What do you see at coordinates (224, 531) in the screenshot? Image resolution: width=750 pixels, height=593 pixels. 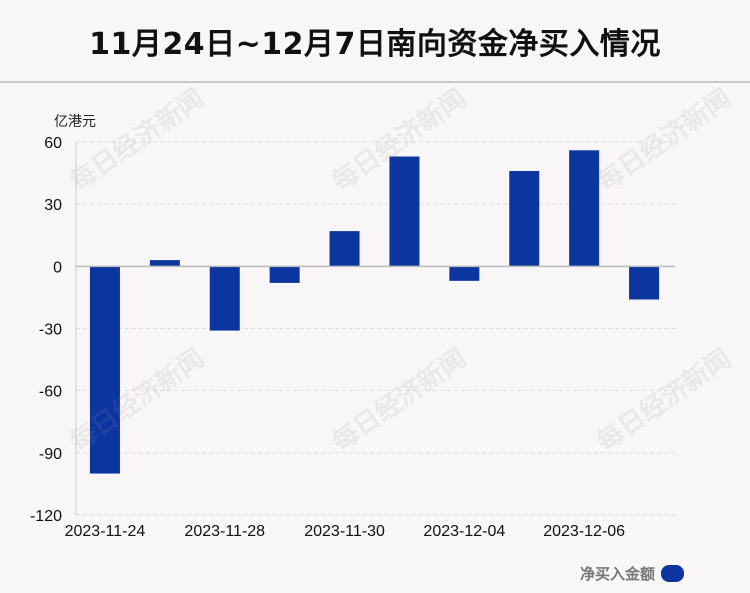 I see `x-tick-label: 2023-11-28` at bounding box center [224, 531].